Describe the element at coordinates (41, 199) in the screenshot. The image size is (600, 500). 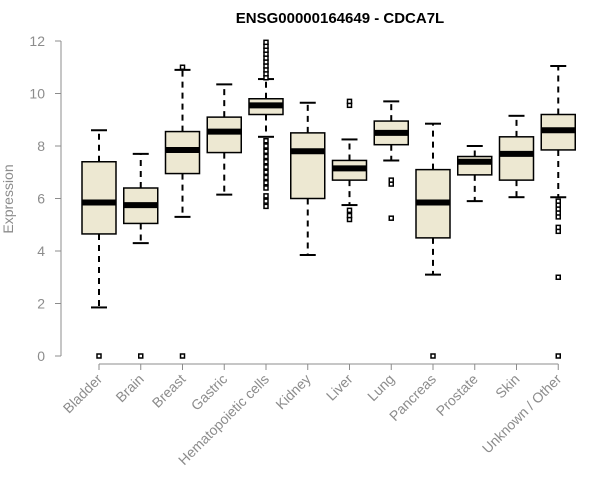
I see `y-tick-label: 6` at that location.